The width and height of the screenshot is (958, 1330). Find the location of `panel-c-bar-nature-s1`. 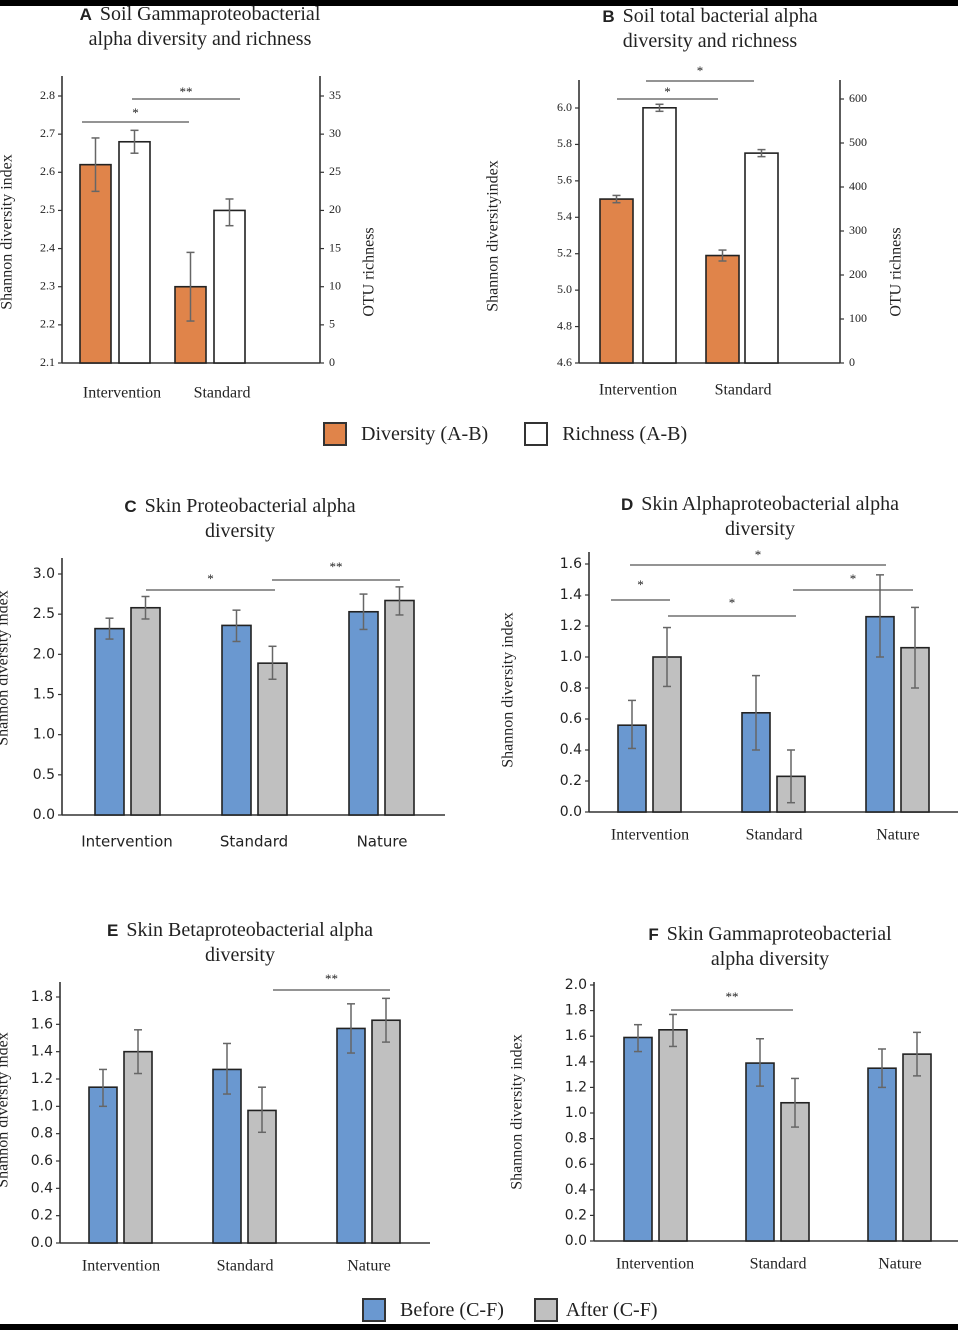

panel-c-bar-nature-s1 is located at coordinates (363, 713).